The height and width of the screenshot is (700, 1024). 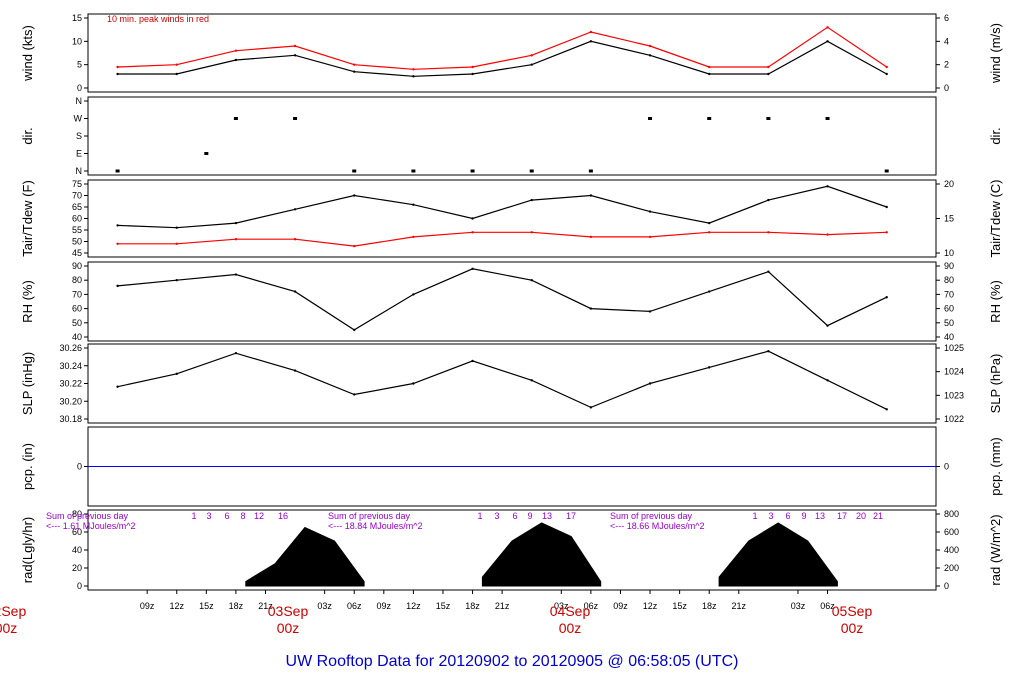 What do you see at coordinates (946, 65) in the screenshot?
I see `wind-ytick-right-label: 2` at bounding box center [946, 65].